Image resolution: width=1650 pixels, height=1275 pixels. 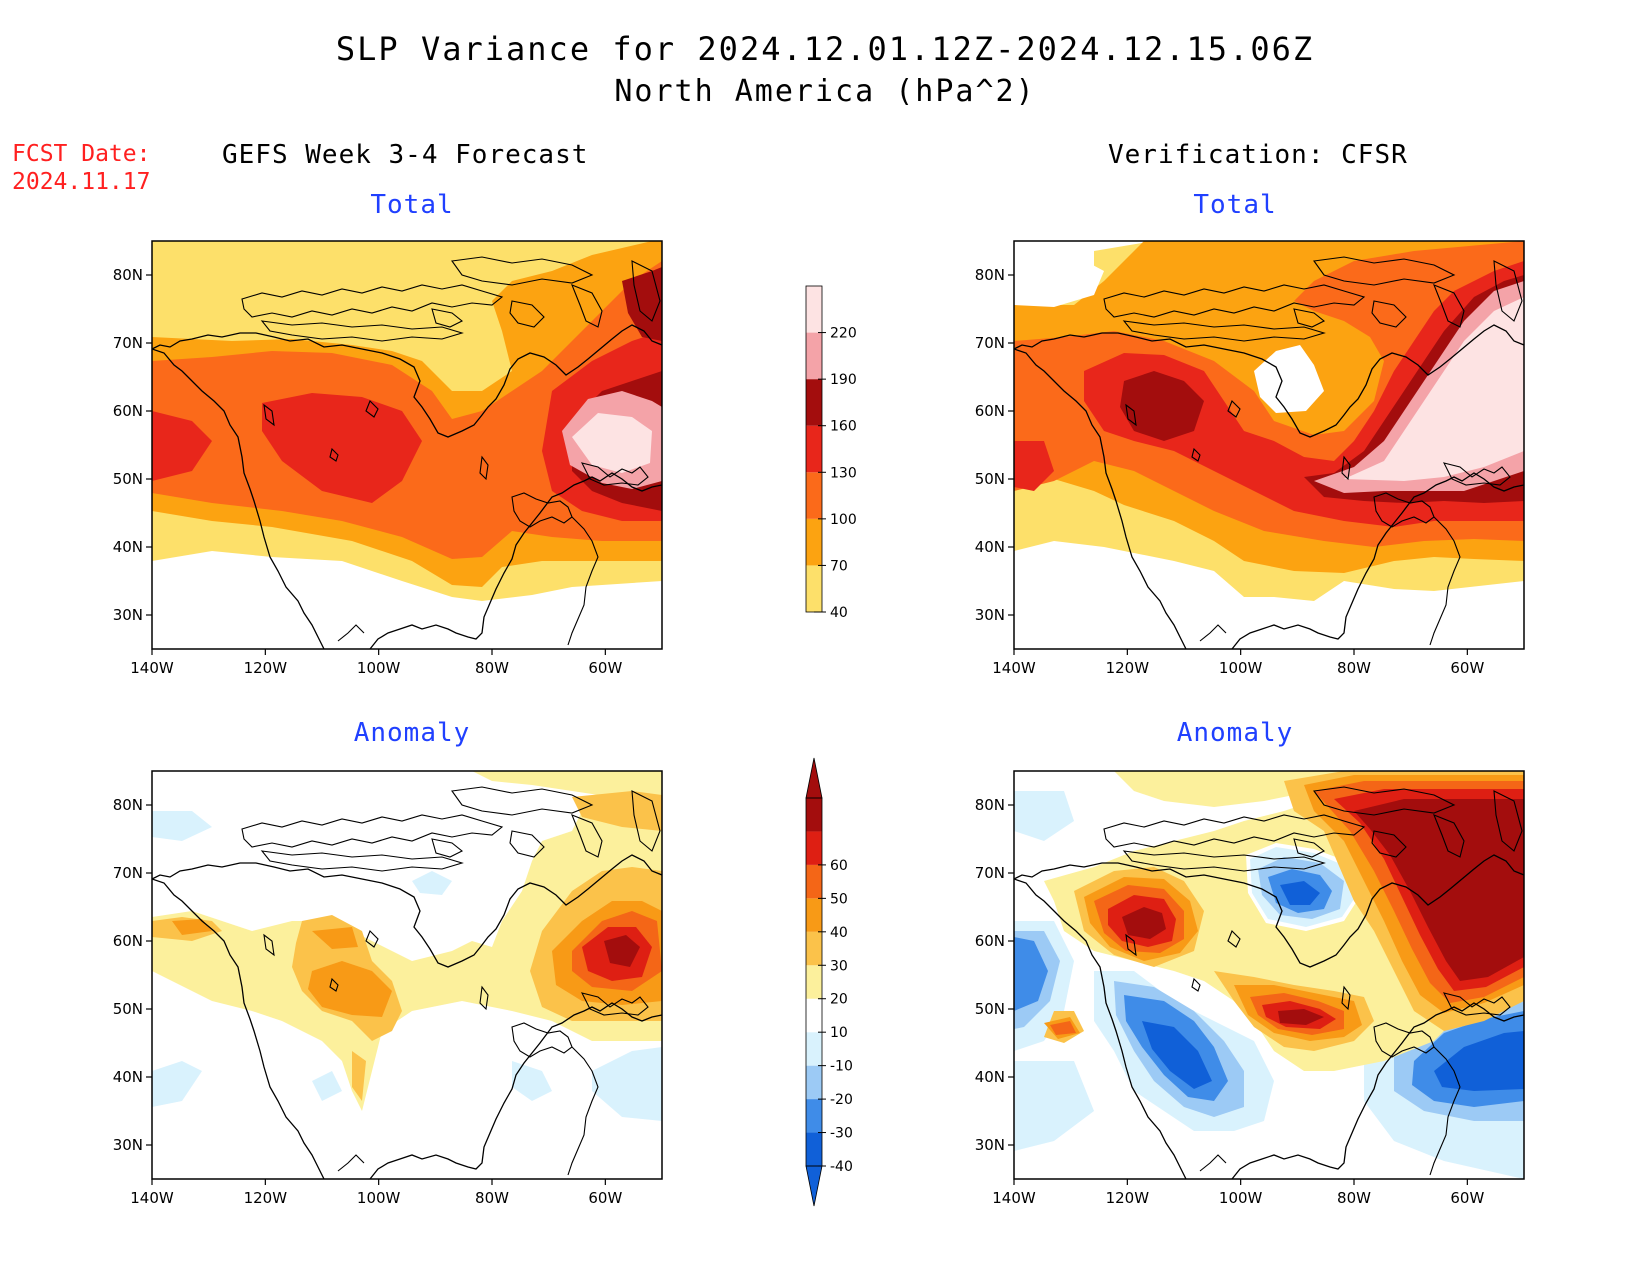 What do you see at coordinates (407, 975) in the screenshot?
I see `forecast-anomaly-map` at bounding box center [407, 975].